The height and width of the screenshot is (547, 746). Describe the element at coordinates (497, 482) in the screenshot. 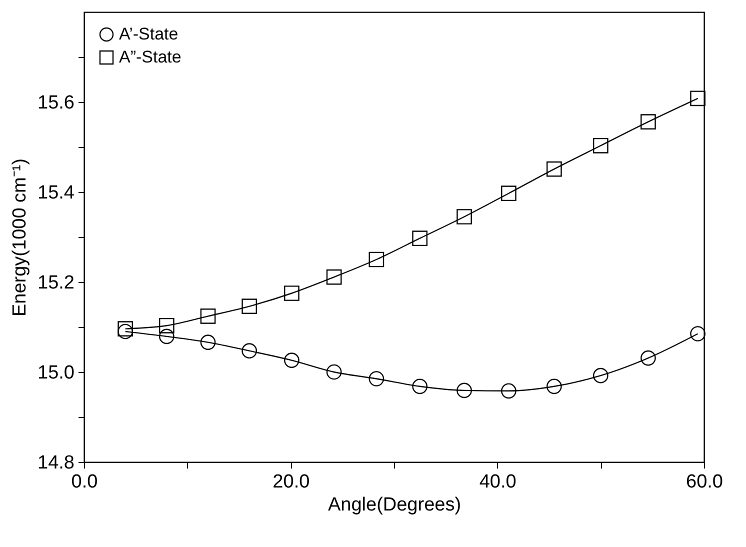

I see `x-tick-label: 40.0` at that location.